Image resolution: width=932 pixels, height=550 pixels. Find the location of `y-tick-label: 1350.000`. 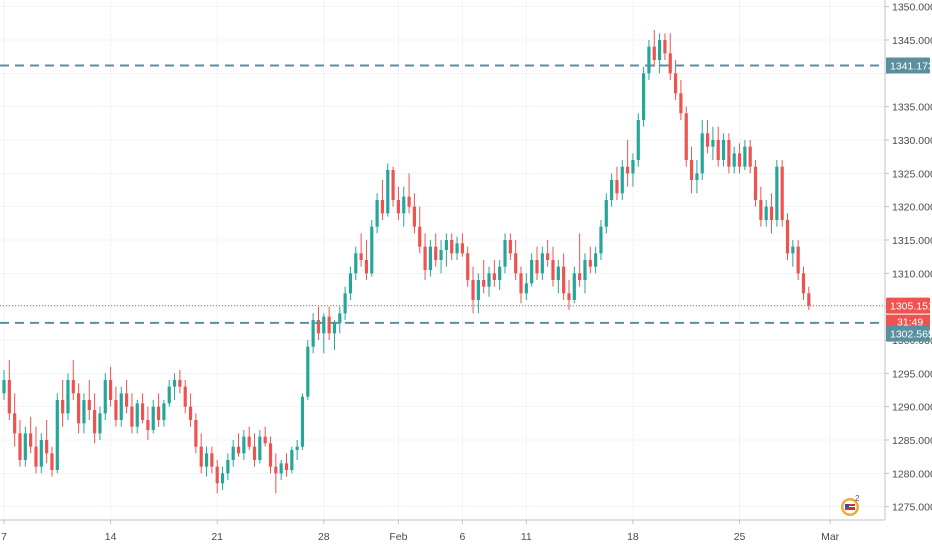

y-tick-label: 1350.000 is located at coordinates (912, 8).